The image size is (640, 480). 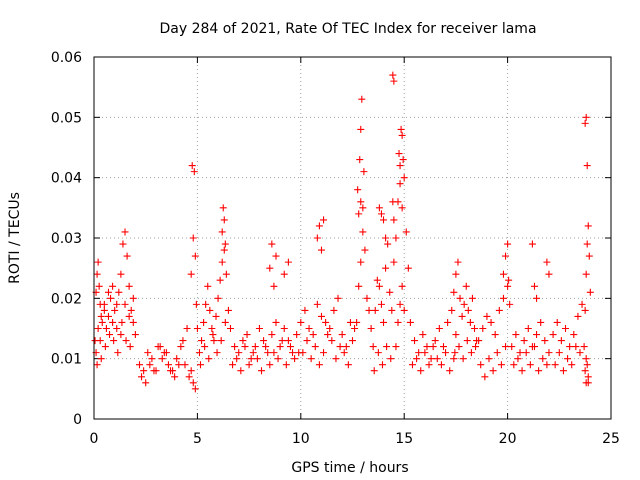 I want to click on y-axis-label: ROTI / TECUs, so click(x=15, y=238).